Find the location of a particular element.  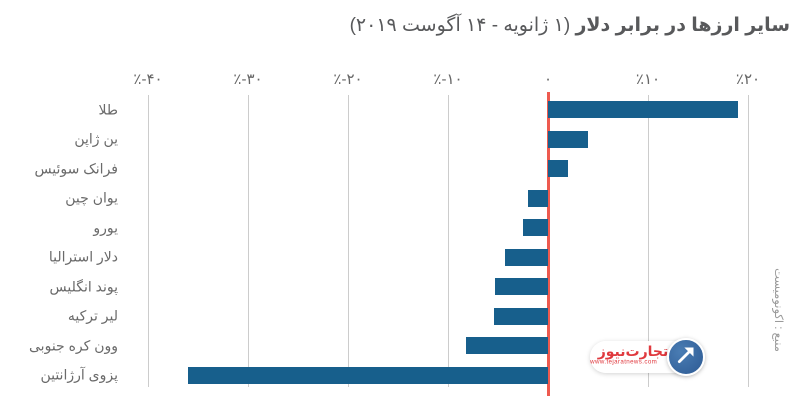

chart-title-main: سایر ارزها در برابر دلار is located at coordinates (682, 25).